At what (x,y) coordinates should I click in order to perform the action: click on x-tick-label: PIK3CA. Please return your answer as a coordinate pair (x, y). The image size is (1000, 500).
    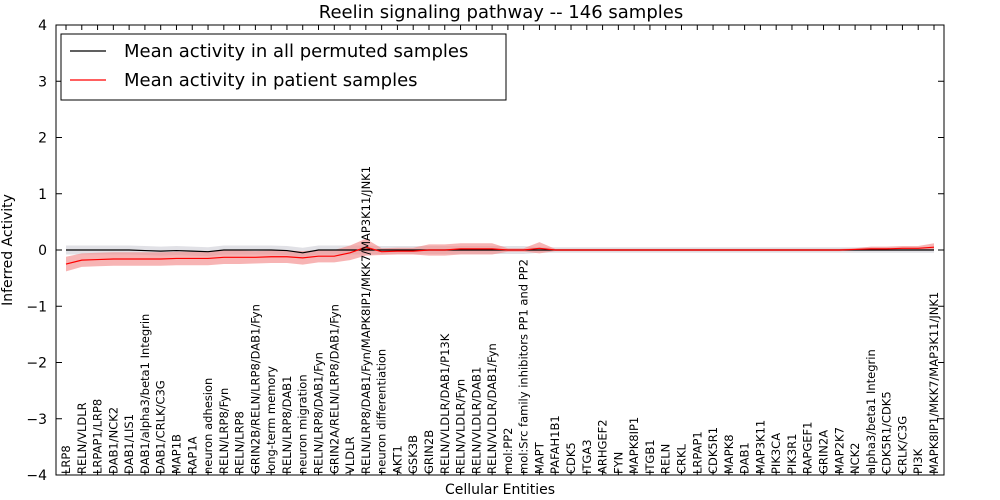
    Looking at the image, I should click on (776, 453).